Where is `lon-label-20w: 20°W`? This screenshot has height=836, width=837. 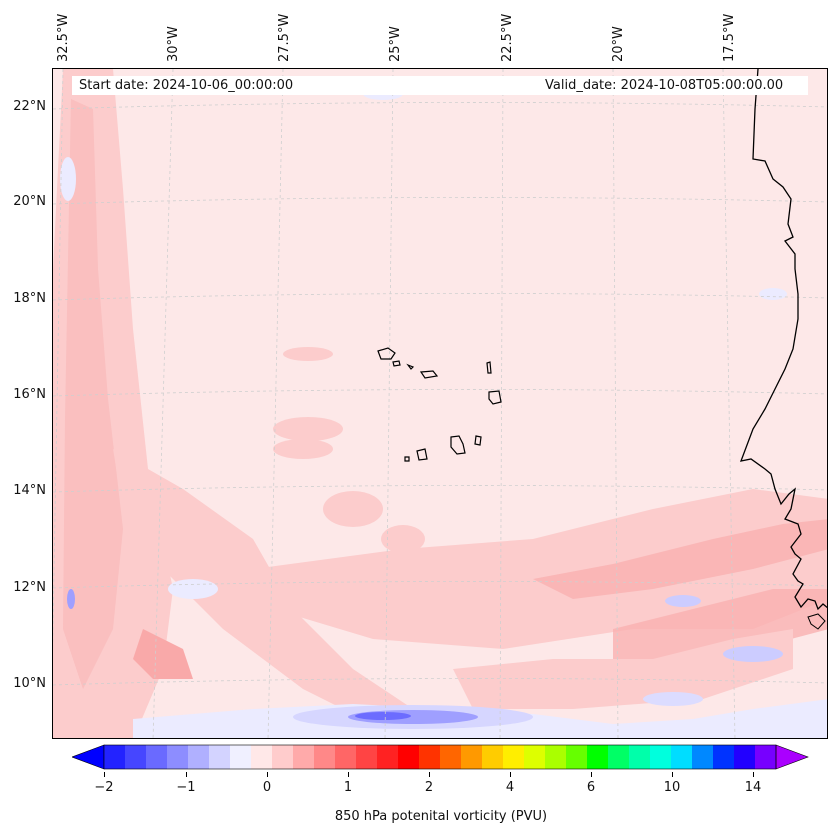
lon-label-20w: 20°W is located at coordinates (618, 44).